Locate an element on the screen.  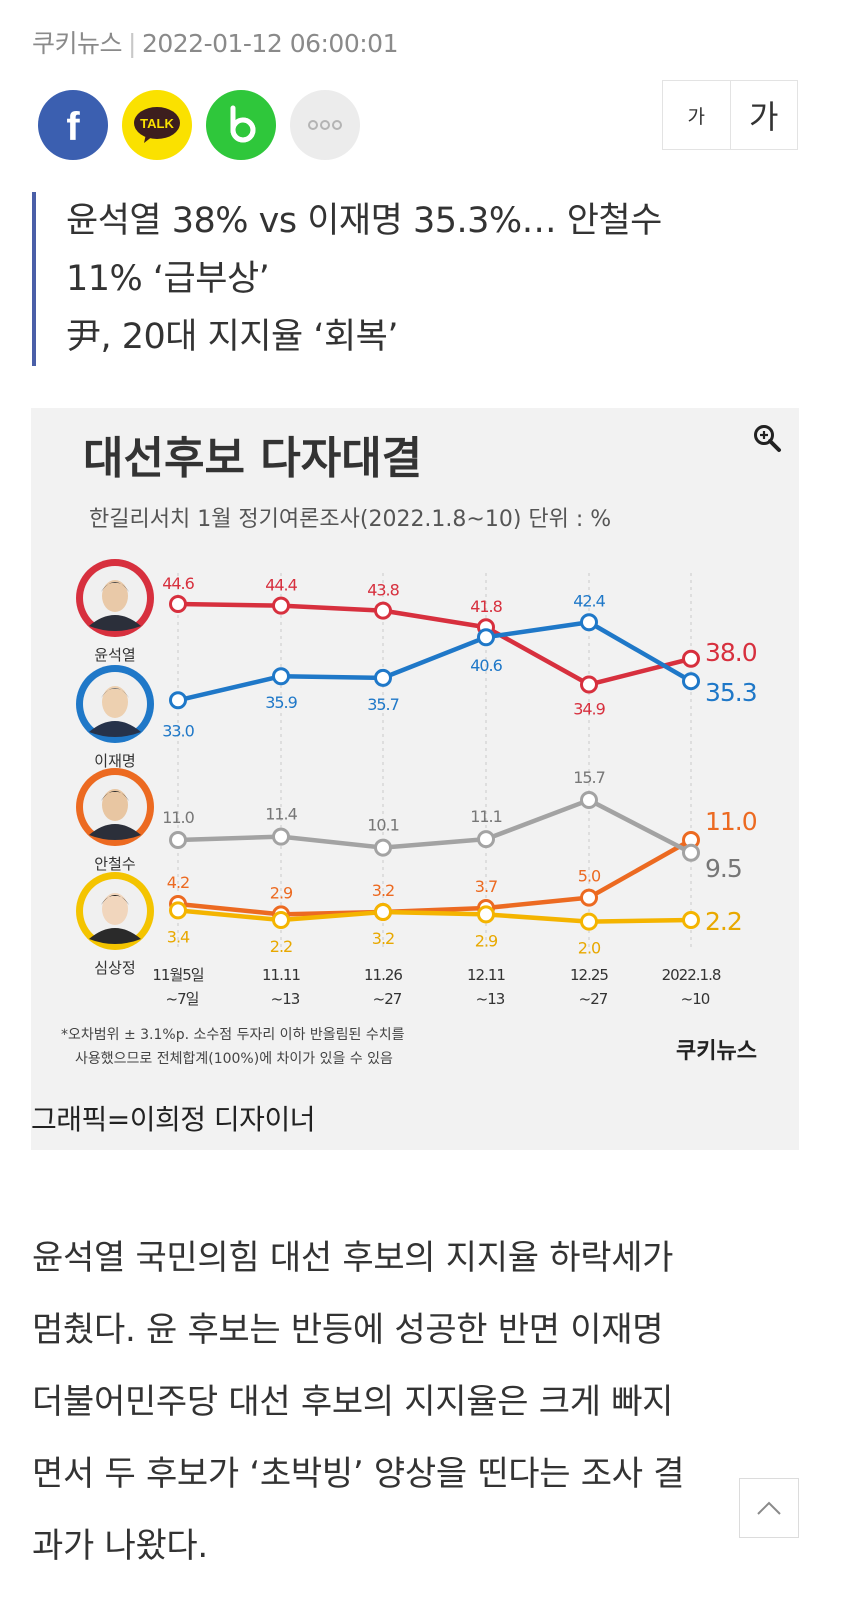
data-label: 35.9 is located at coordinates (281, 702).